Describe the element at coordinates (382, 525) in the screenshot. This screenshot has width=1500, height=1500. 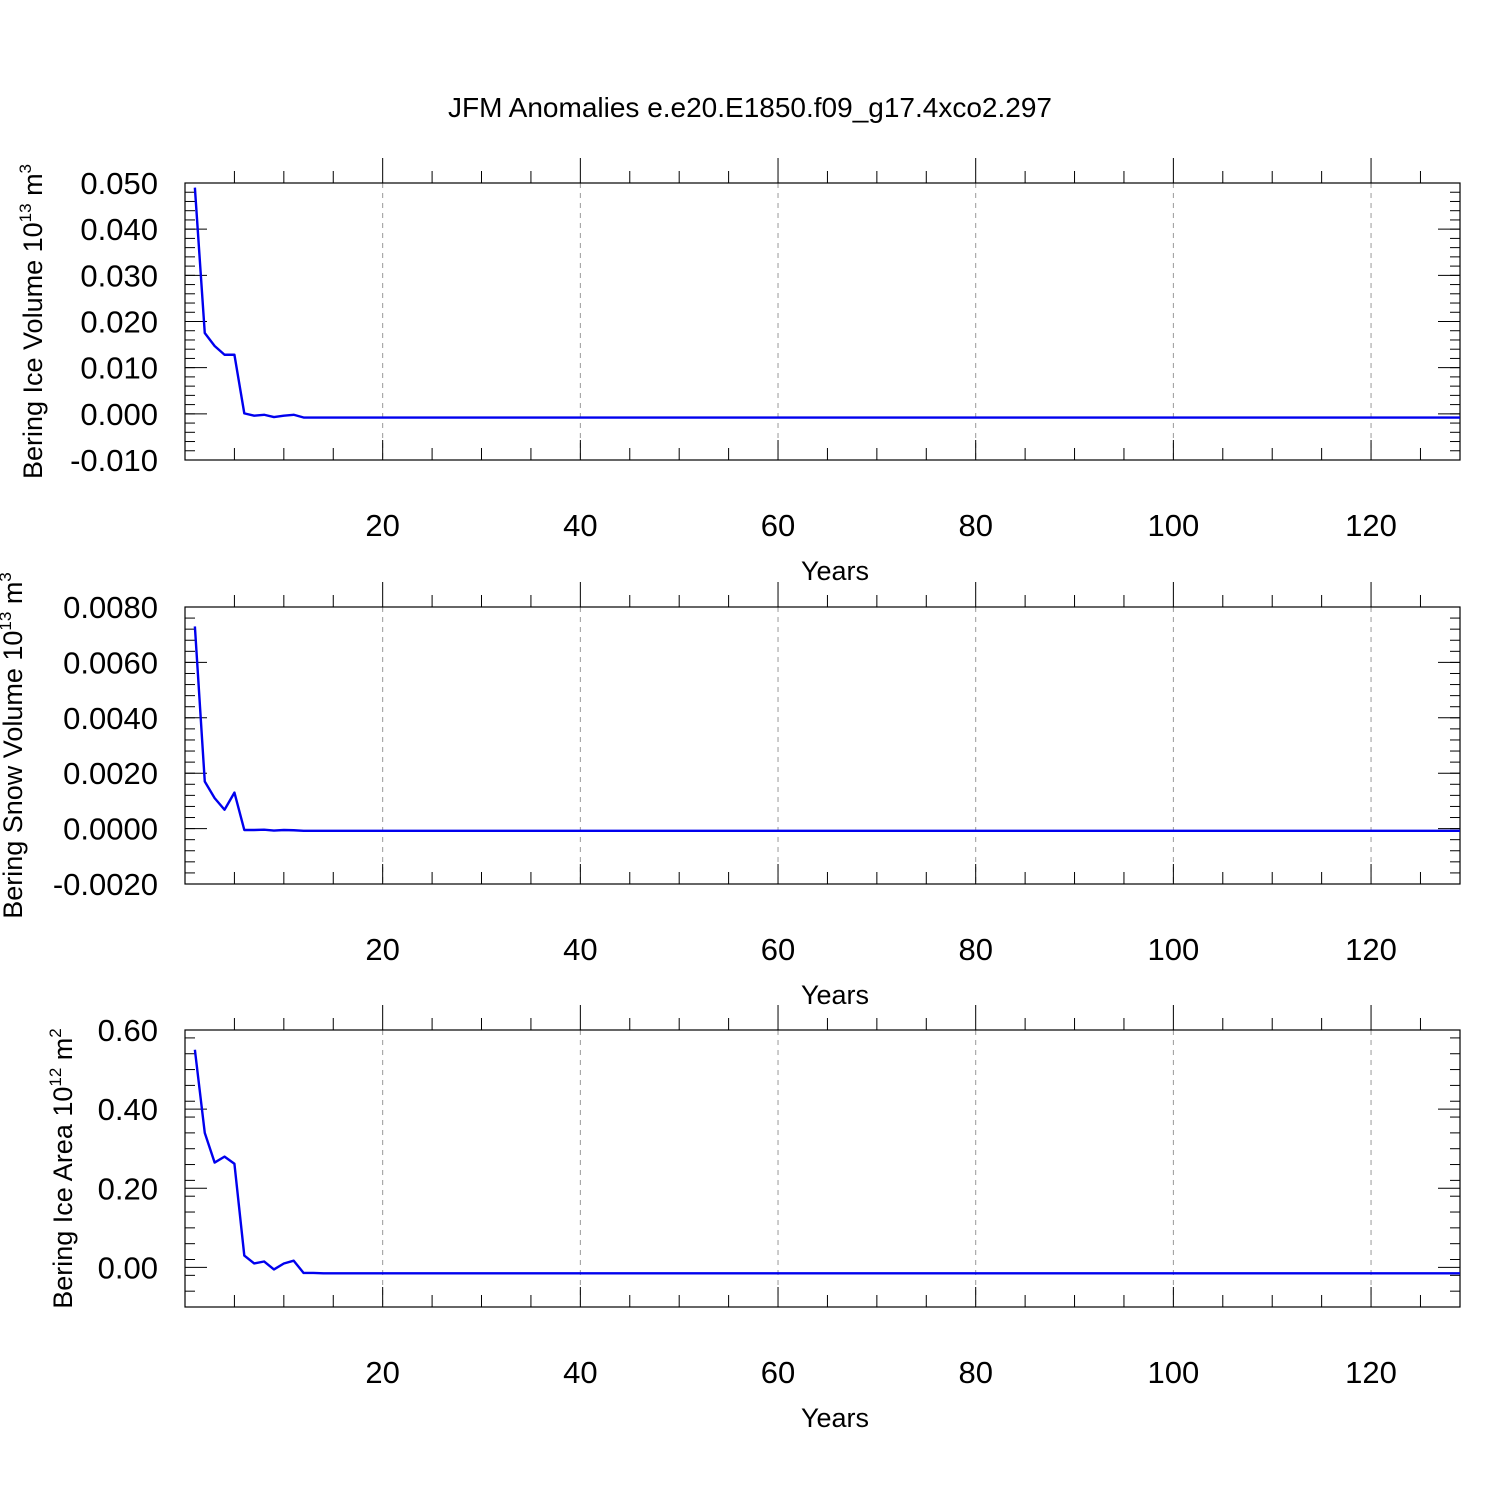
I see `chart1-x-tick-label: 20` at that location.